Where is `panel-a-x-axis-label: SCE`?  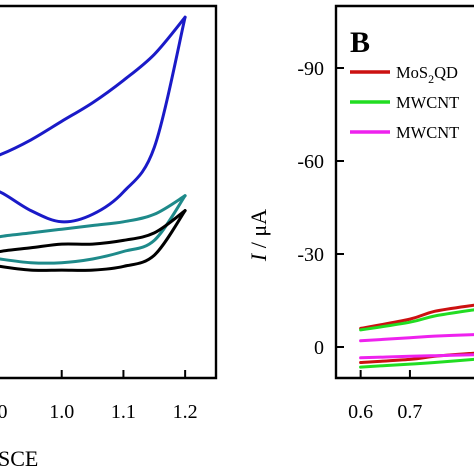
panel-a-x-axis-label: SCE is located at coordinates (19, 458).